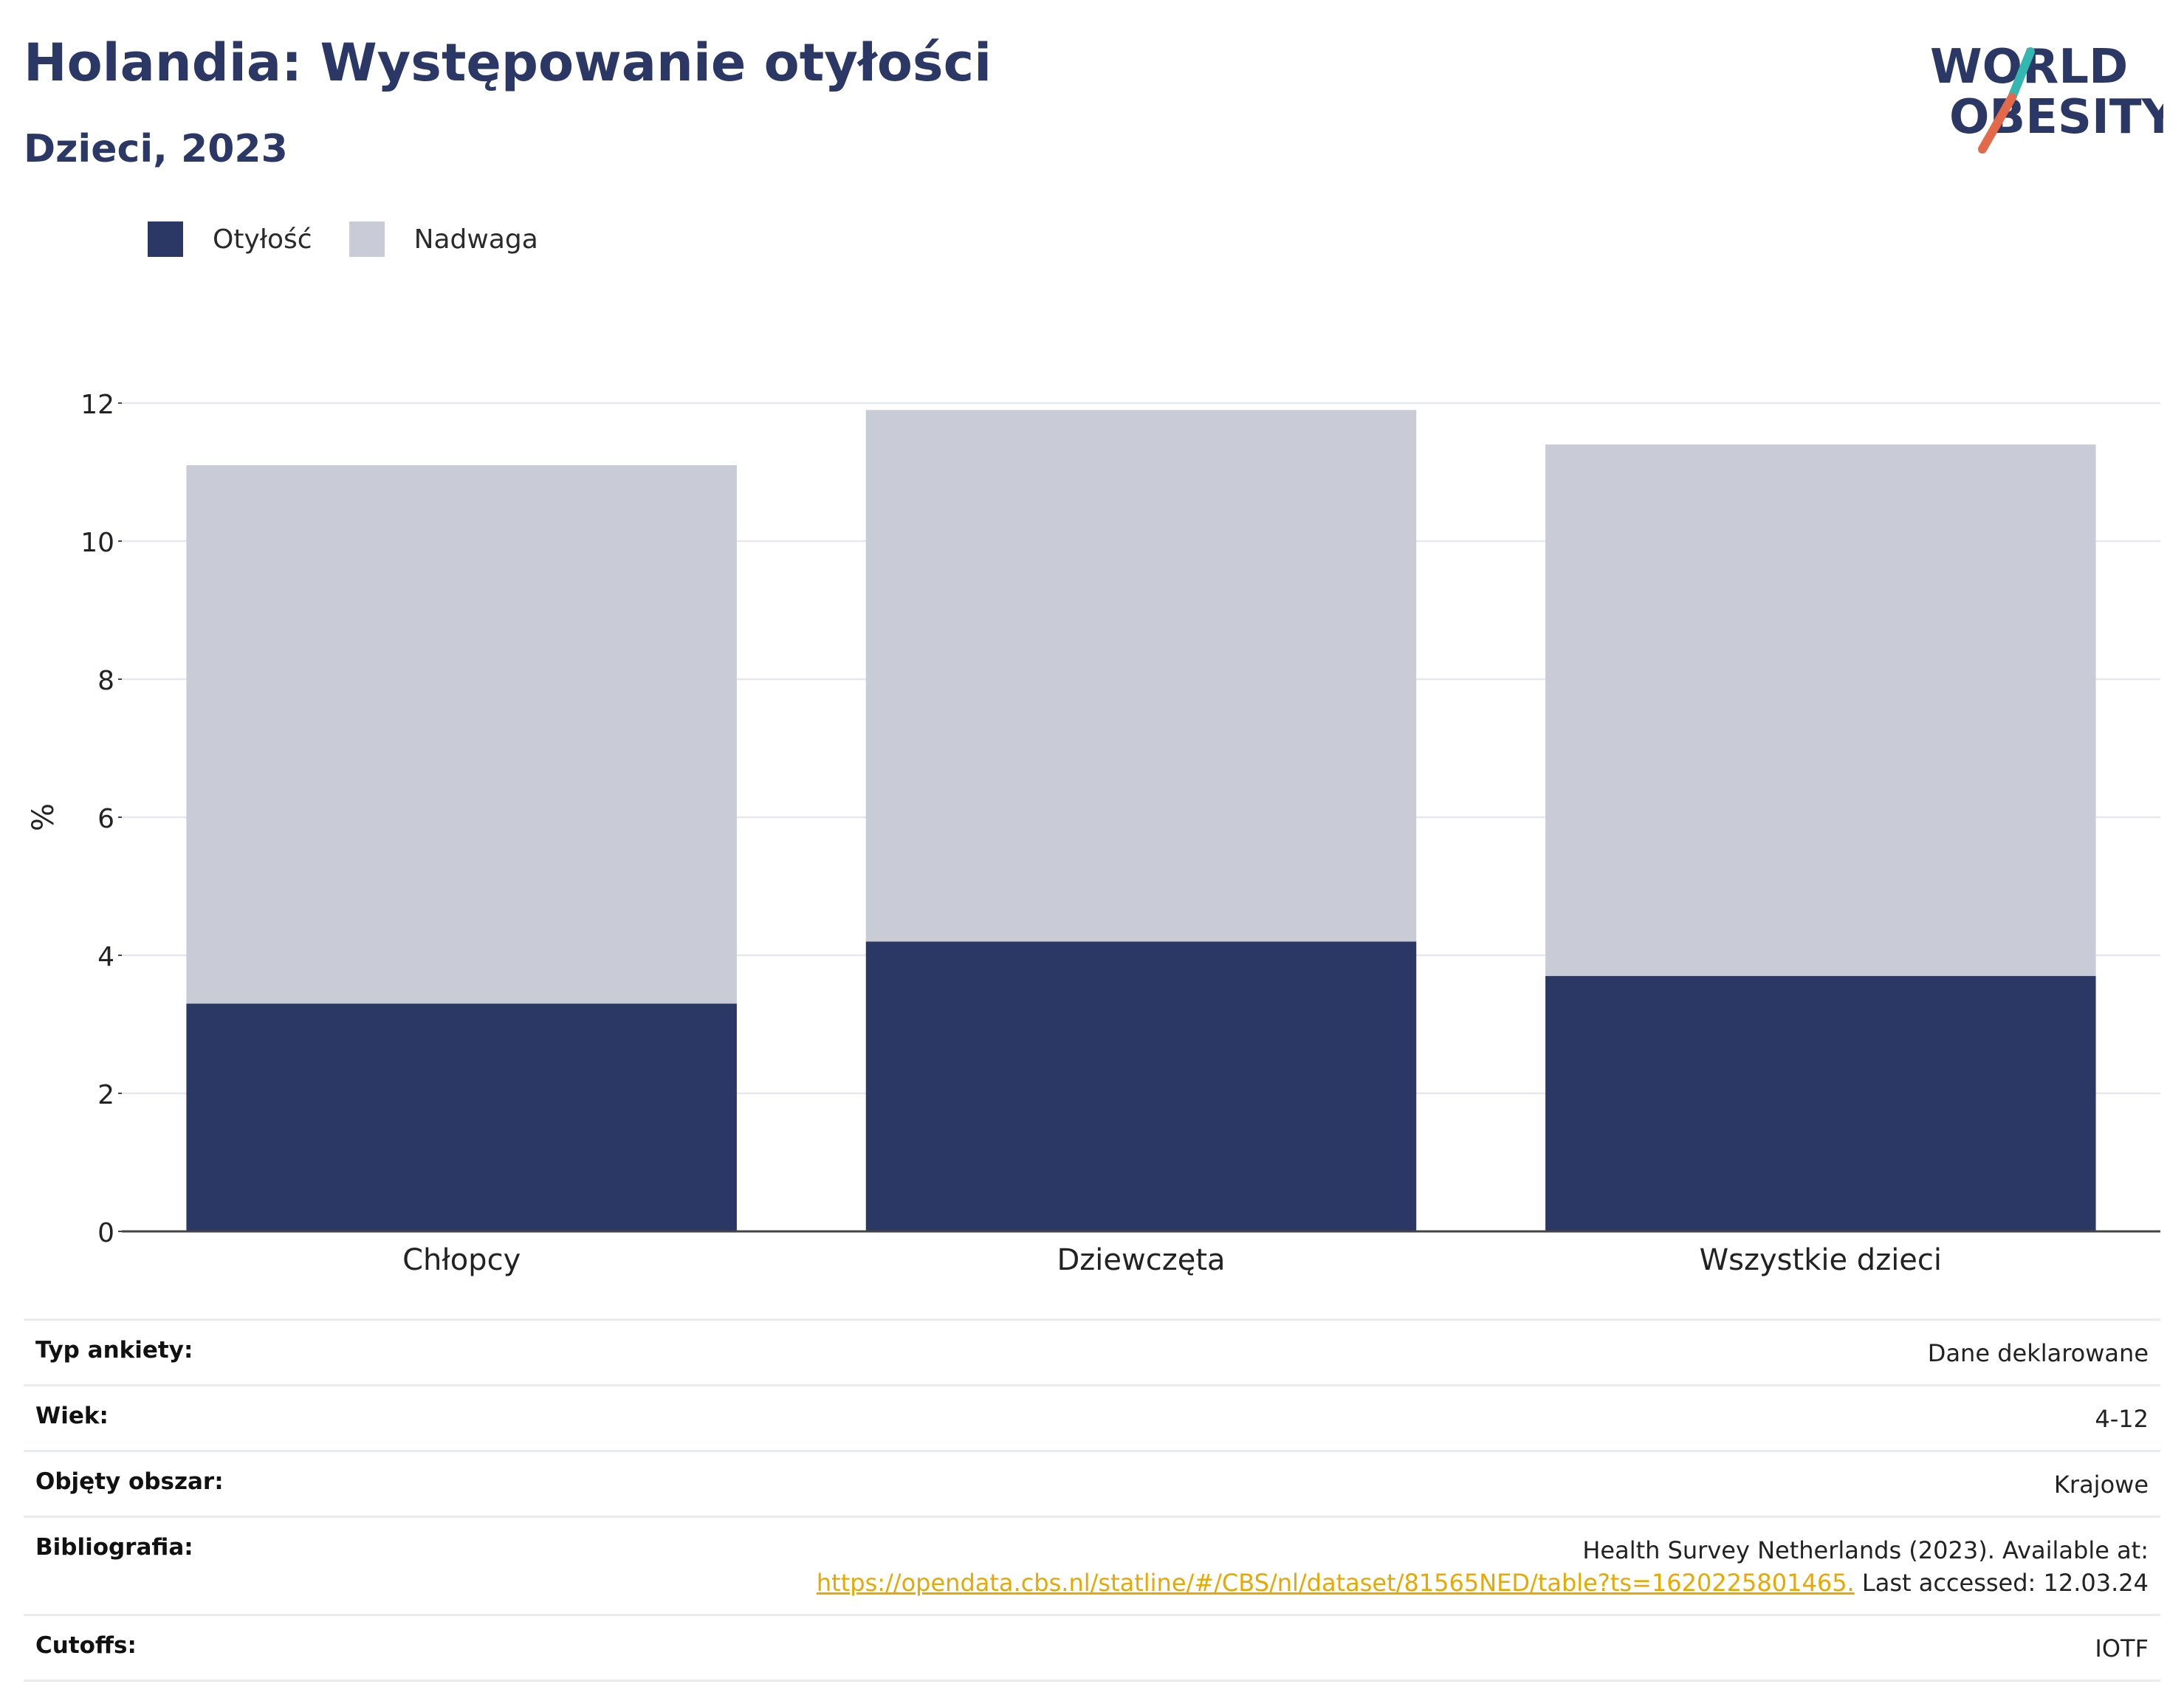 The height and width of the screenshot is (1695, 2184). What do you see at coordinates (462, 1260) in the screenshot?
I see `x-tick-label: Chłopcy` at bounding box center [462, 1260].